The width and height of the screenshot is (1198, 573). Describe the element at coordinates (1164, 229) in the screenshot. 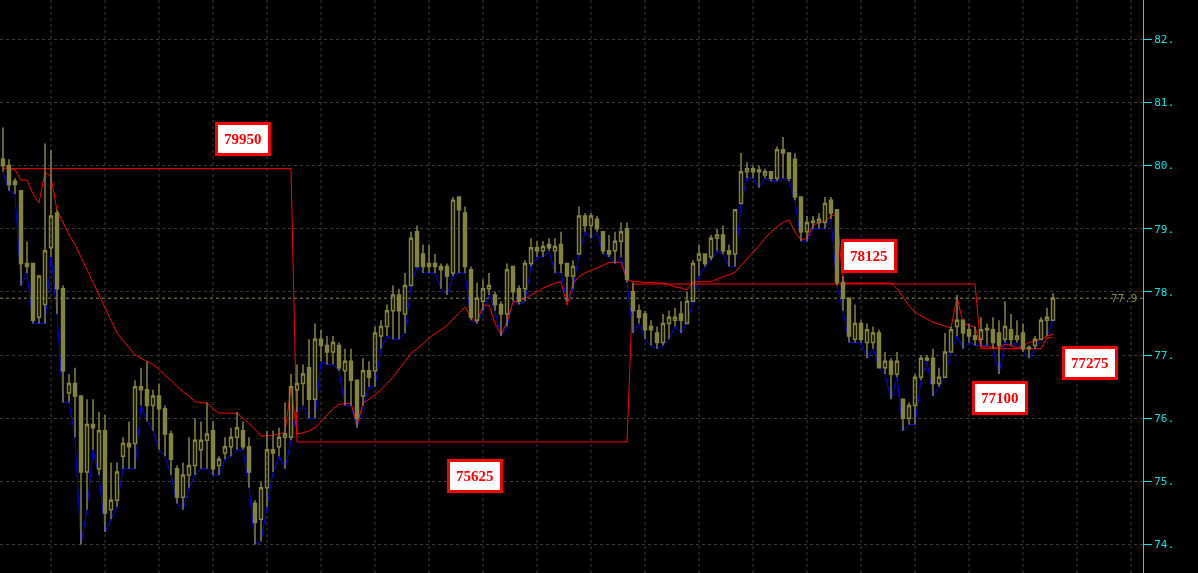

I see `y-tick-label: 79.` at that location.